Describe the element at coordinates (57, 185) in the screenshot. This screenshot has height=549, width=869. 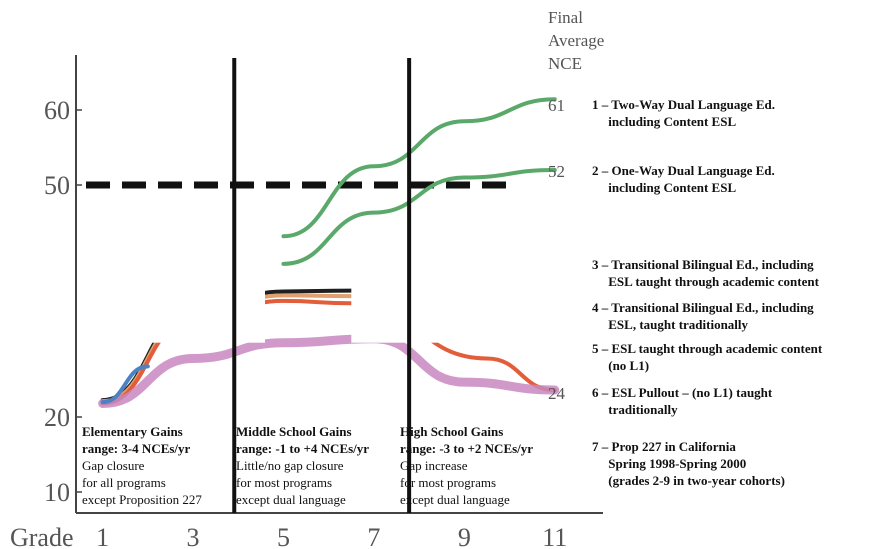
I see `y-tick-label: 50` at that location.